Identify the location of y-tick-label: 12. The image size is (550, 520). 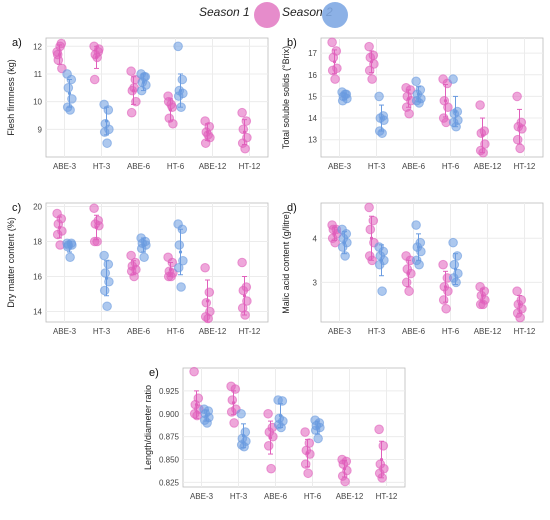
(37, 46).